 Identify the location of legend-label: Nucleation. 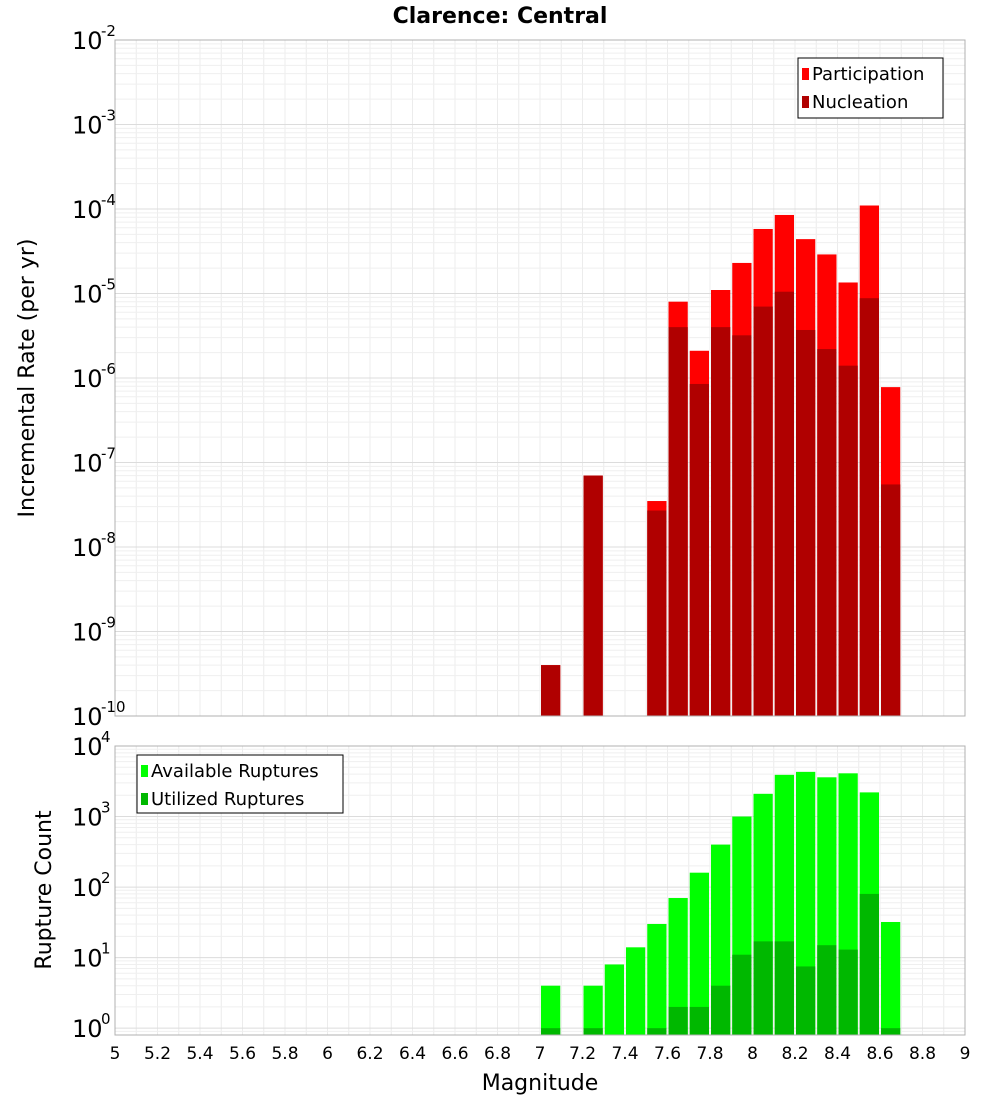
(860, 102).